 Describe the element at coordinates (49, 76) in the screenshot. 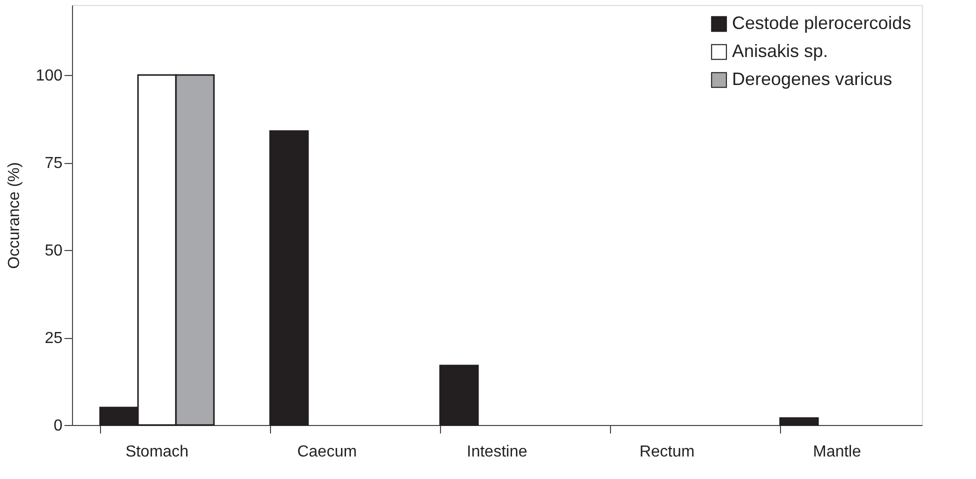

I see `y-tick-label: 100` at that location.